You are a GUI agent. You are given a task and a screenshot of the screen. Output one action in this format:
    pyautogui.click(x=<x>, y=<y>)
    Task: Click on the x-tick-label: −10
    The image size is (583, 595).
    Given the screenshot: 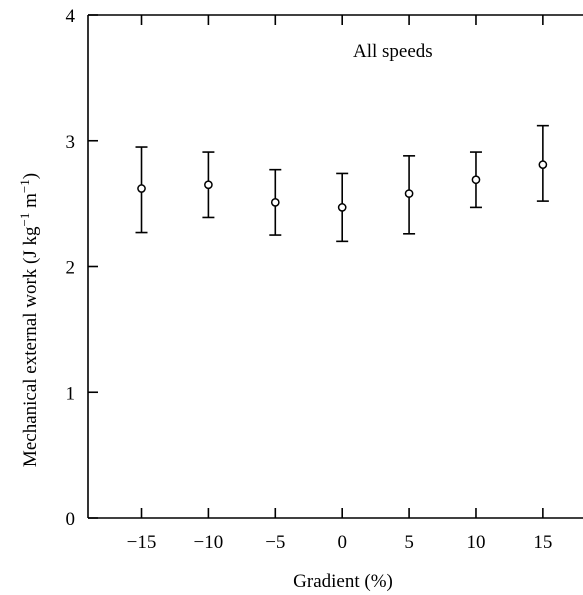 What is the action you would take?
    pyautogui.click(x=209, y=542)
    